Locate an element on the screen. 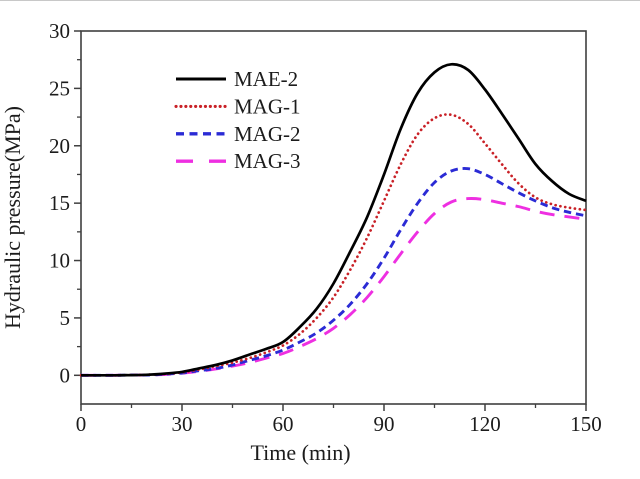 The image size is (640, 479). y-tick-label: 20 is located at coordinates (59, 146).